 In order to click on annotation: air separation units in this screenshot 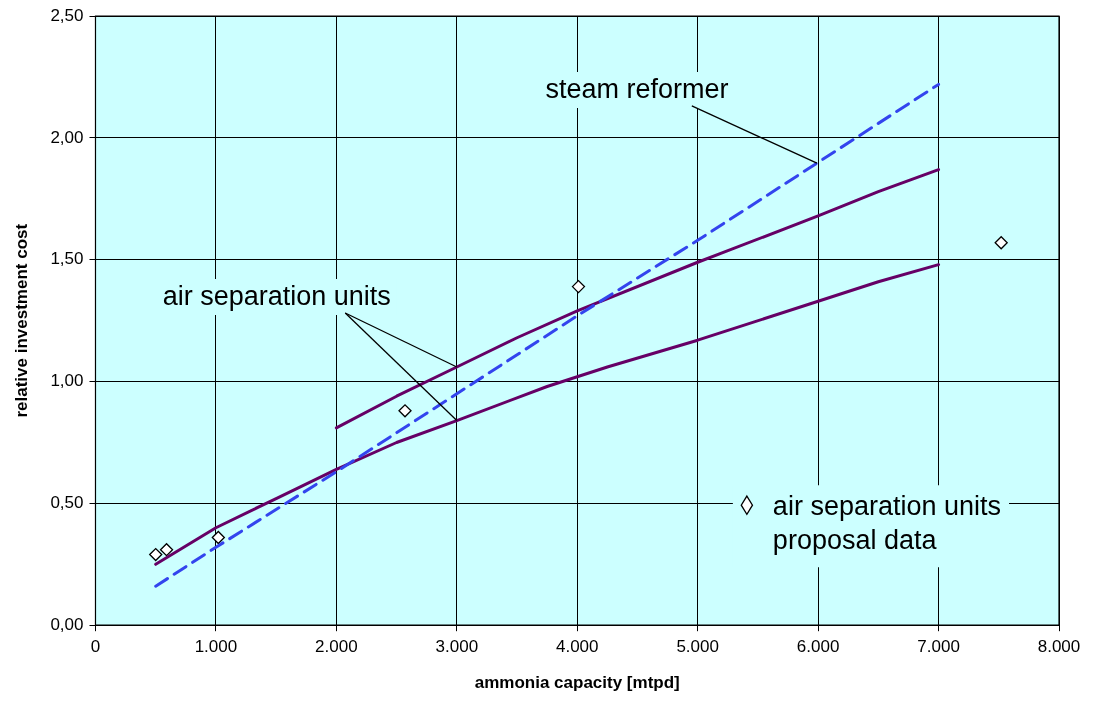, I will do `click(276, 295)`.